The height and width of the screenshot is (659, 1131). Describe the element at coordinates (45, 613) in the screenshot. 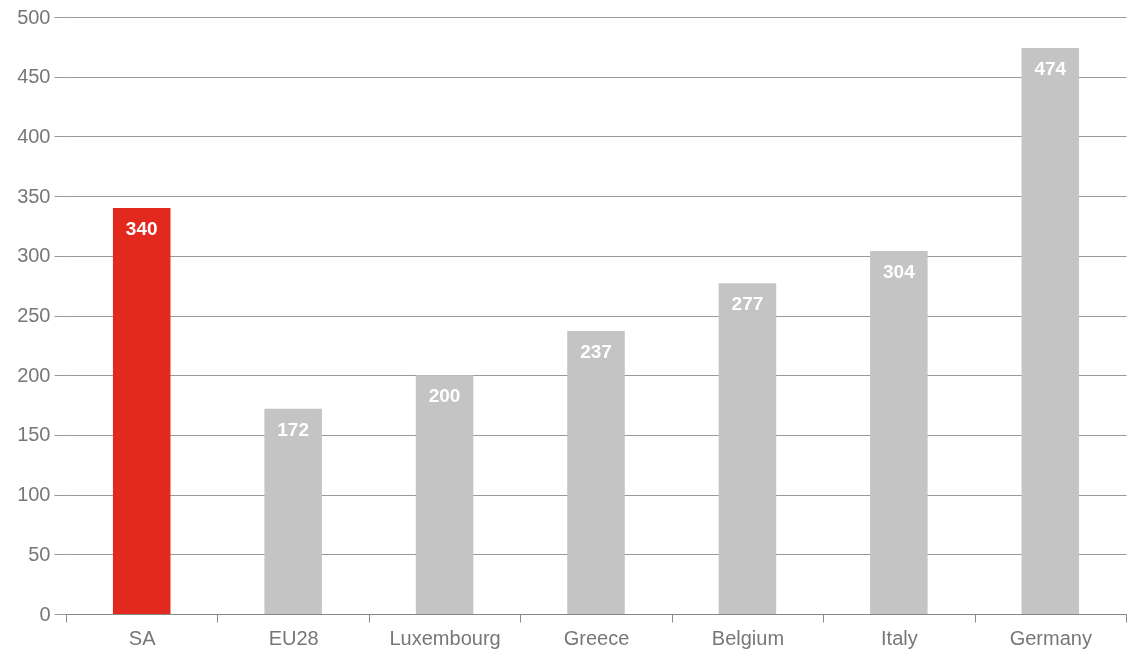

I see `y-tick-label: 0` at that location.